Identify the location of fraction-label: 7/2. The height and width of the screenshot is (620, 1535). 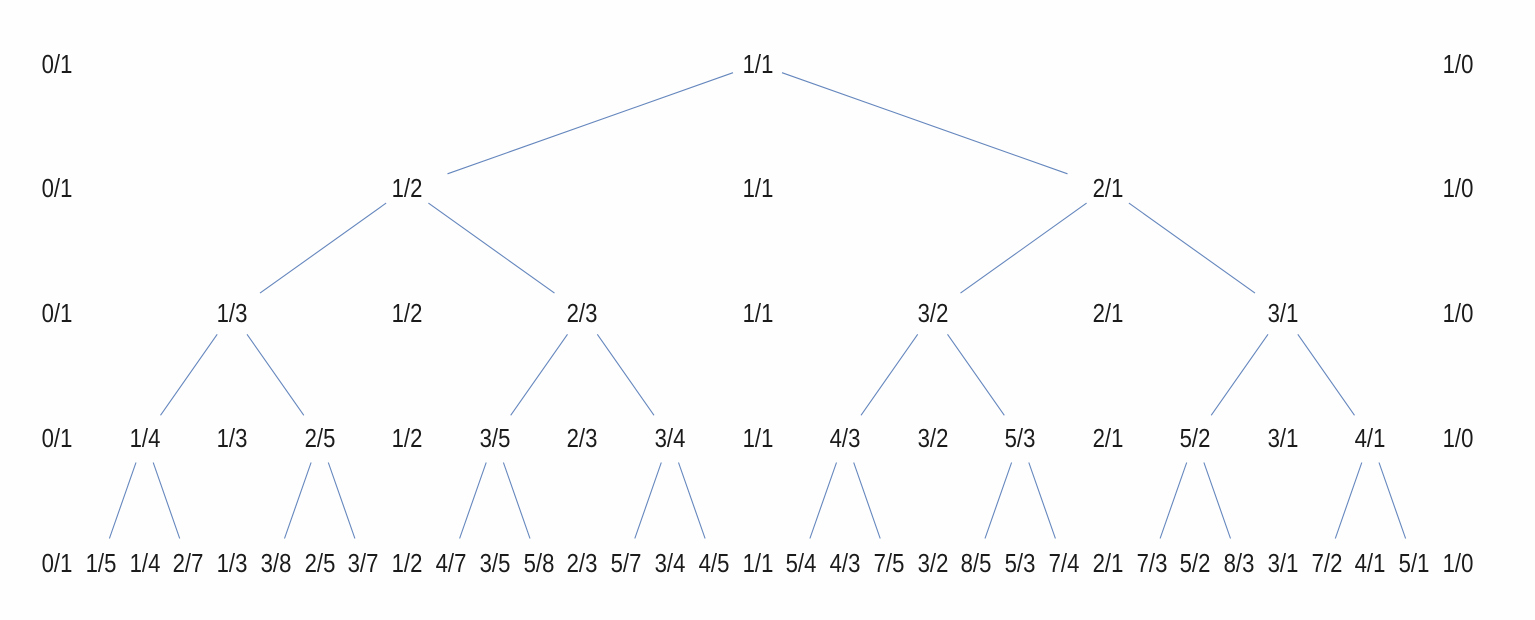
(1327, 563).